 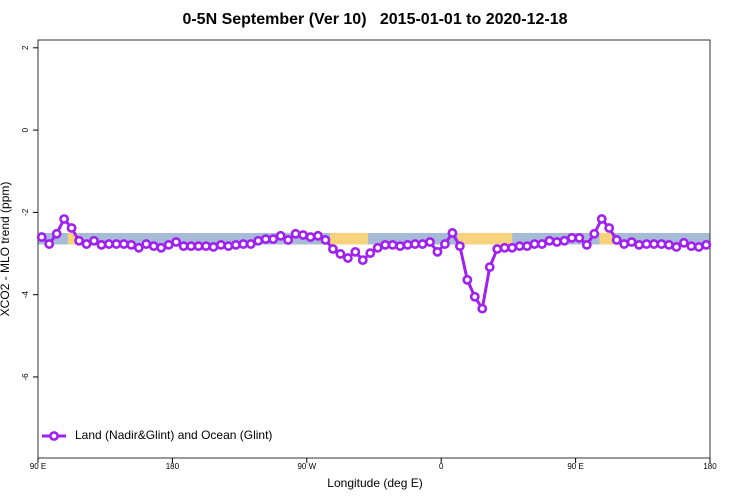 What do you see at coordinates (374, 483) in the screenshot?
I see `x-axis-label: Longitude (deg E)` at bounding box center [374, 483].